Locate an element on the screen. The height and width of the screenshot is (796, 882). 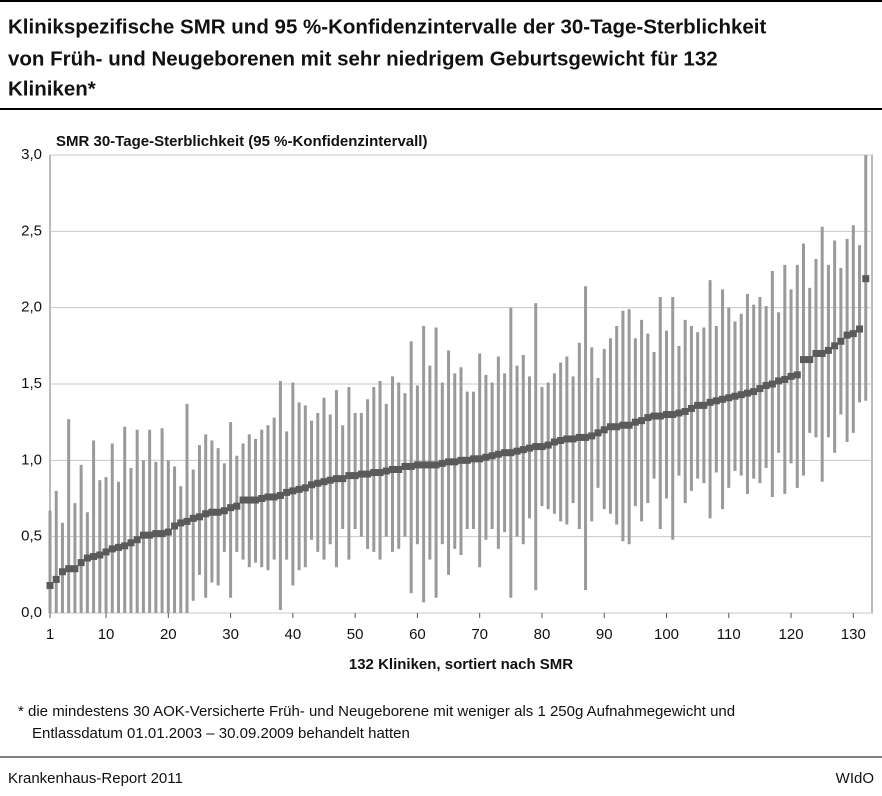
x-tick-label: 90 is located at coordinates (604, 634).